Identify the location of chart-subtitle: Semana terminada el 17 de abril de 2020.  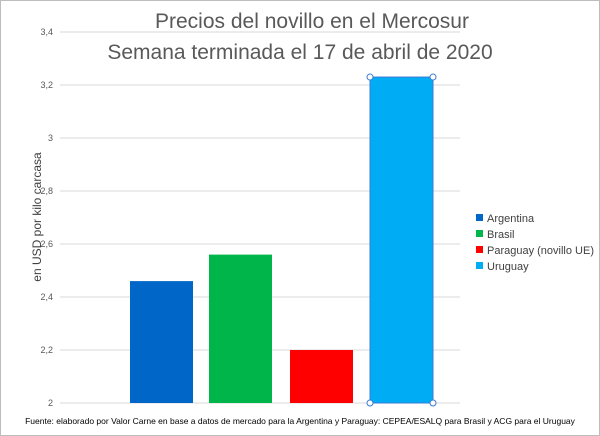
(299, 52).